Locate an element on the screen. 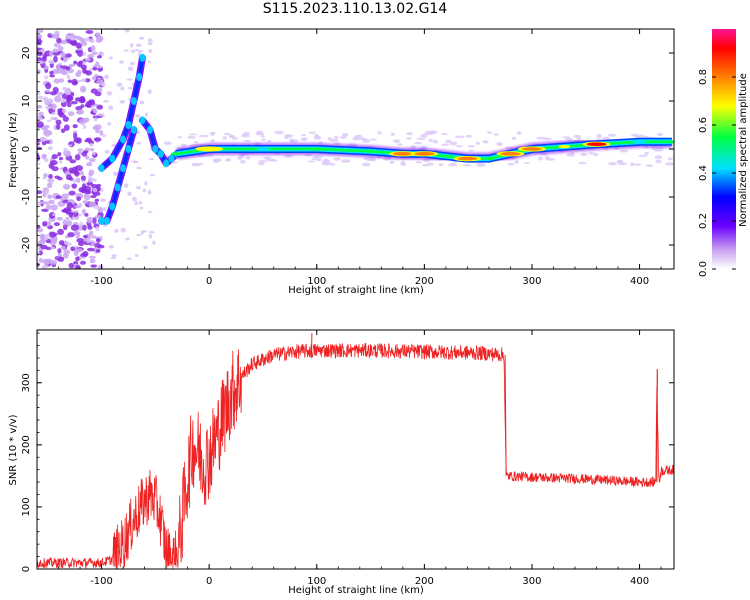 The width and height of the screenshot is (750, 600). snr-spike is located at coordinates (657, 426).